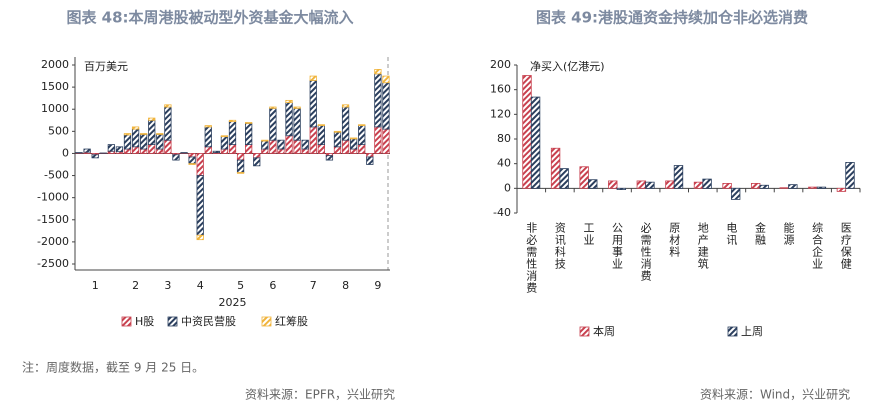 This screenshot has width=896, height=406. What do you see at coordinates (588, 234) in the screenshot?
I see `x-tick-label: 工业` at bounding box center [588, 234].